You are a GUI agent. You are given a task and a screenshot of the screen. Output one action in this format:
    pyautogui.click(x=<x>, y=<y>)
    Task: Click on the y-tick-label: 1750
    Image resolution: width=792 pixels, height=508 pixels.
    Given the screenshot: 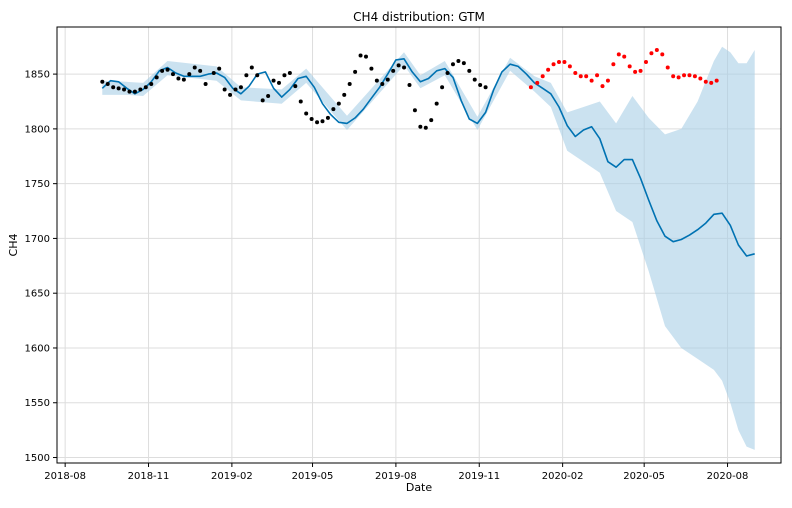 What is the action you would take?
    pyautogui.click(x=37, y=184)
    